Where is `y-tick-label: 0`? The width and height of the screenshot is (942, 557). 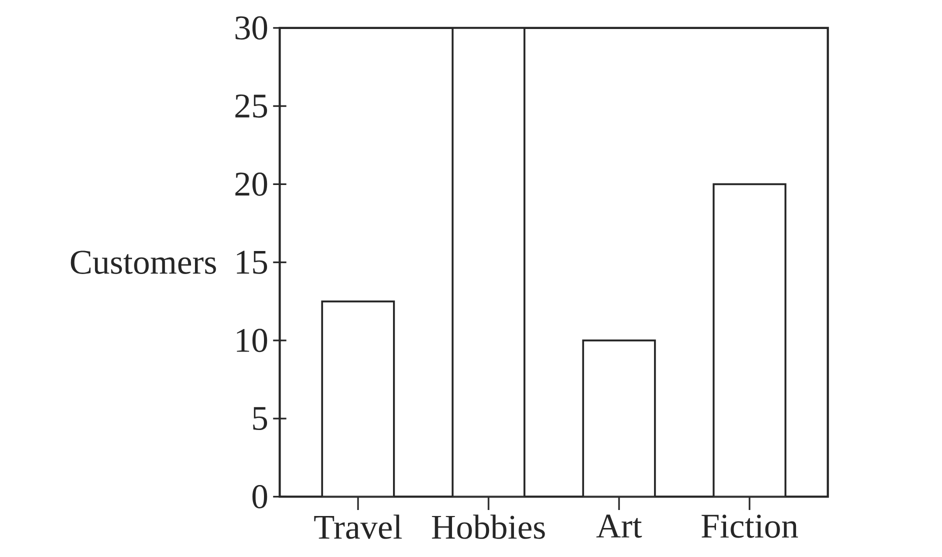 y-tick-label: 0 is located at coordinates (260, 496).